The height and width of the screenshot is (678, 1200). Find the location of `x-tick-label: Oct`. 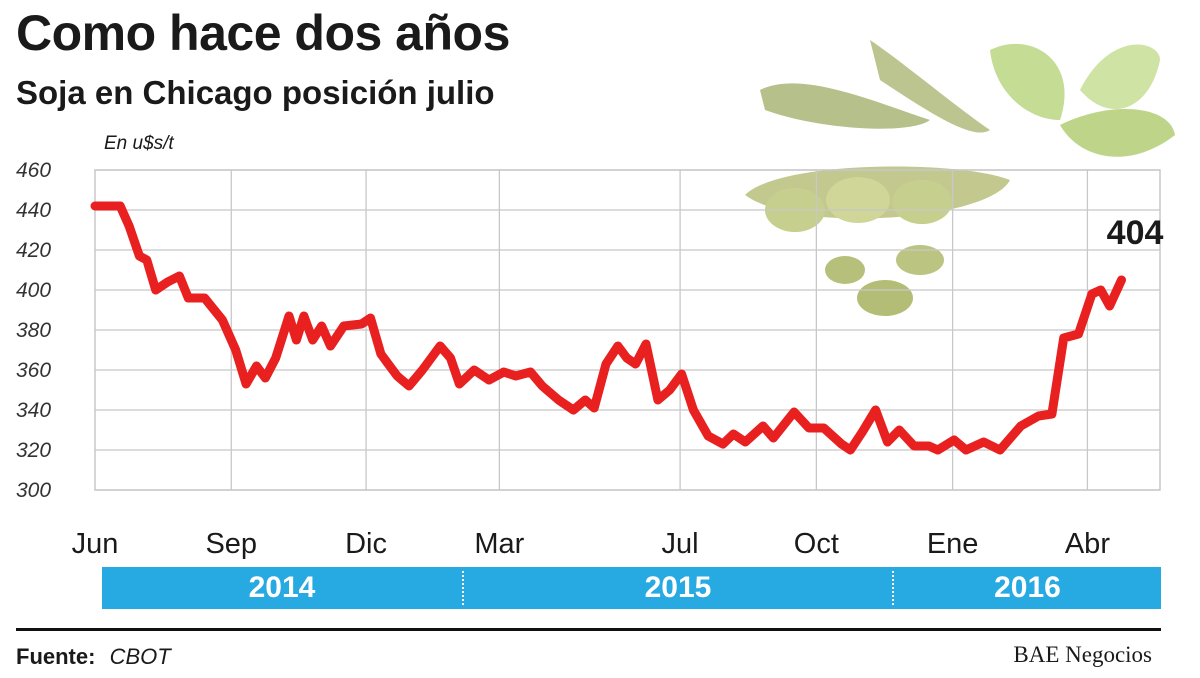

x-tick-label: Oct is located at coordinates (816, 544).